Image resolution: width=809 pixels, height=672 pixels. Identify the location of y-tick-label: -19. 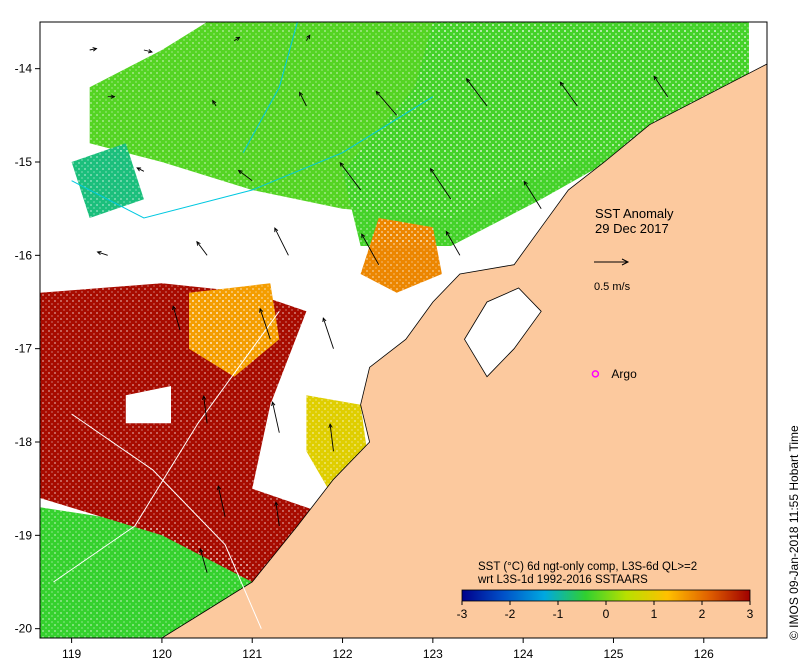
(24, 535).